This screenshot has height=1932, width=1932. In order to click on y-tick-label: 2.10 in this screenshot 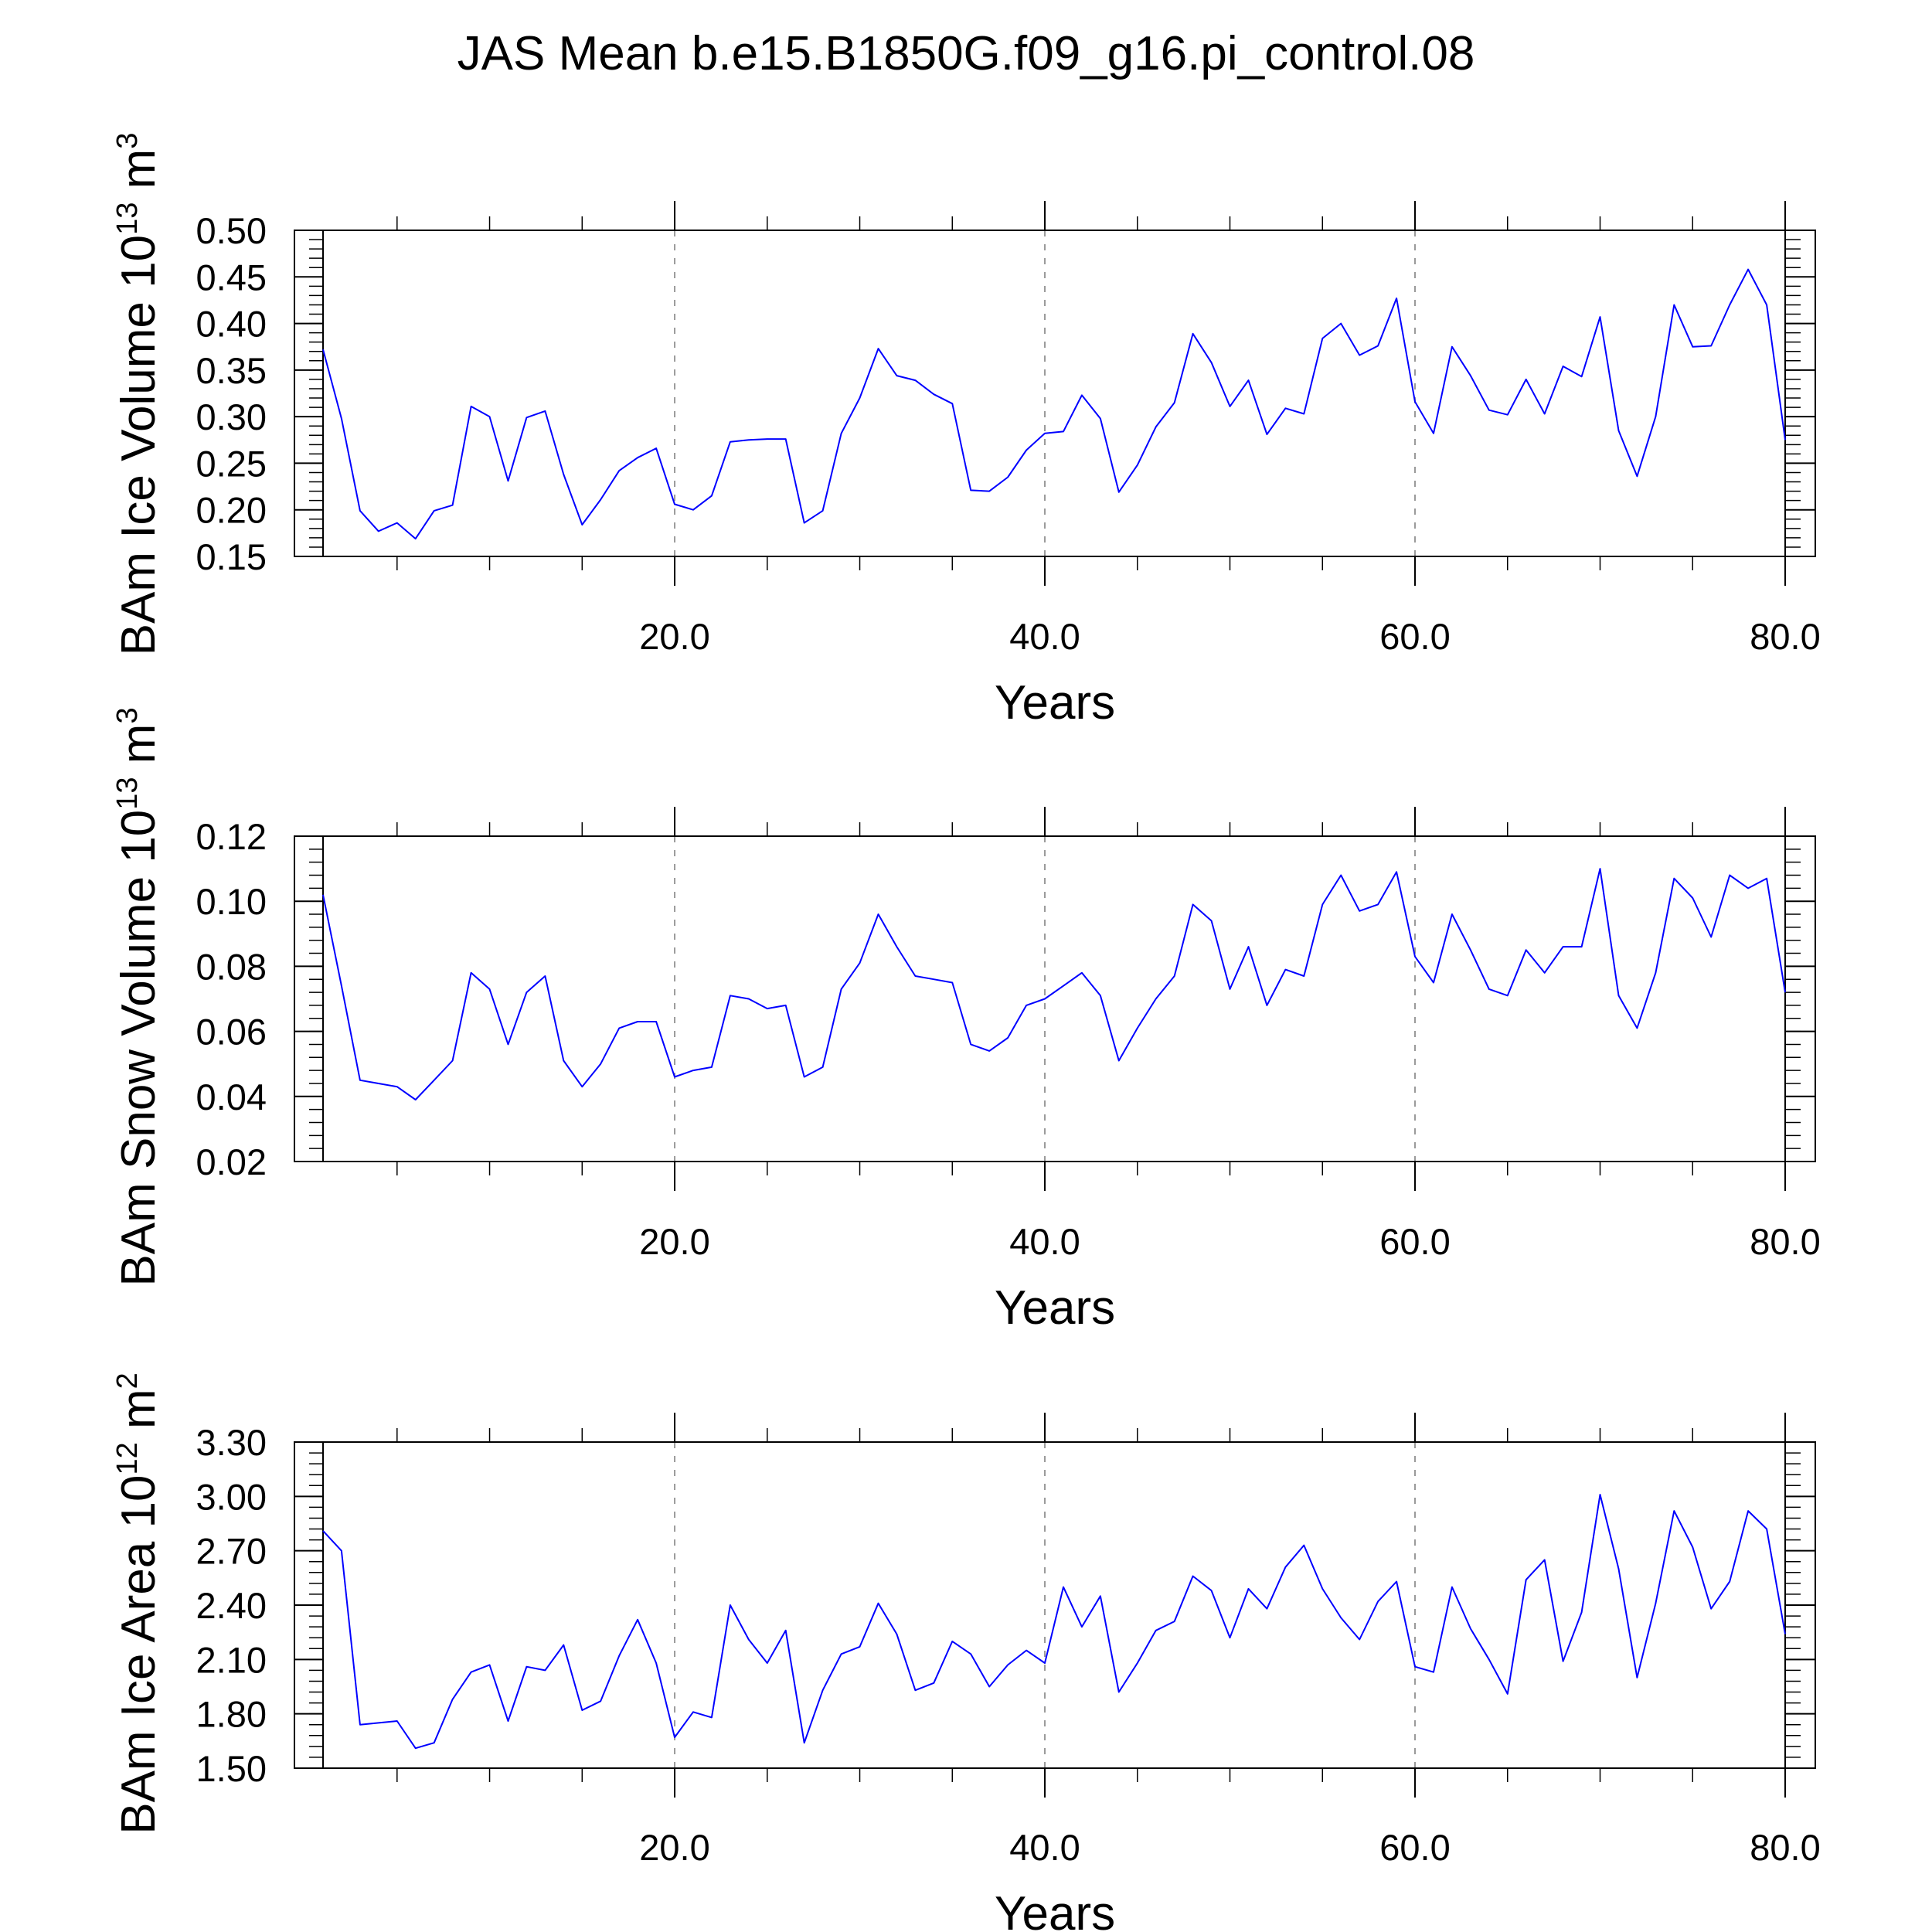, I will do `click(232, 1659)`.